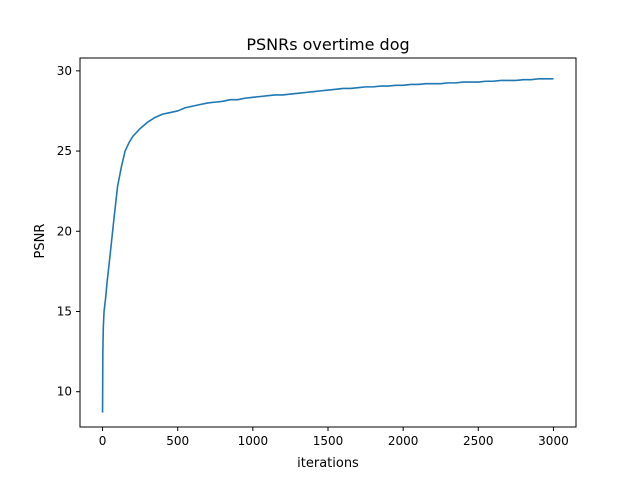  I want to click on y-tick-label: 25, so click(64, 151).